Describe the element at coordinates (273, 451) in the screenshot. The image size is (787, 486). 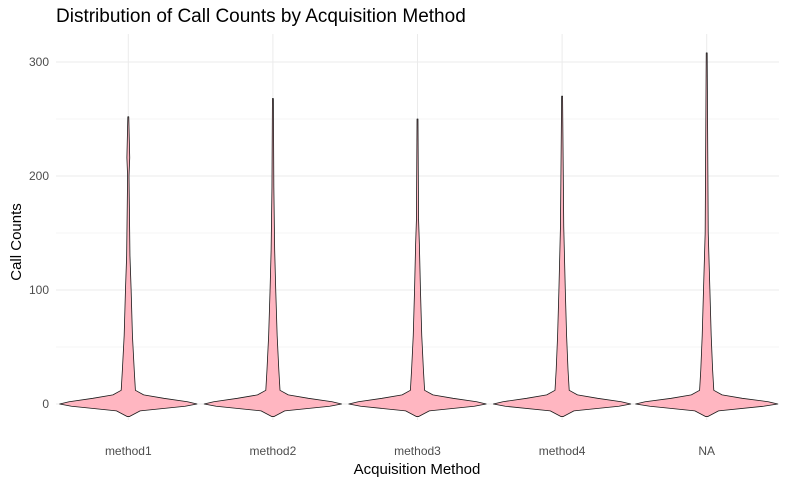
I see `x-tick-label: method2` at that location.